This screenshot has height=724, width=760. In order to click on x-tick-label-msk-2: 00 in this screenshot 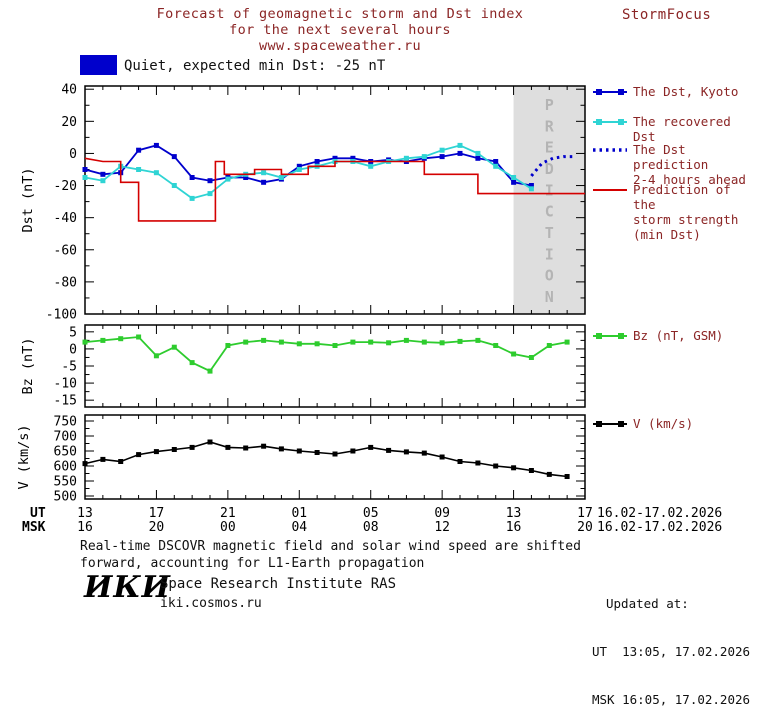, I will do `click(228, 527)`.